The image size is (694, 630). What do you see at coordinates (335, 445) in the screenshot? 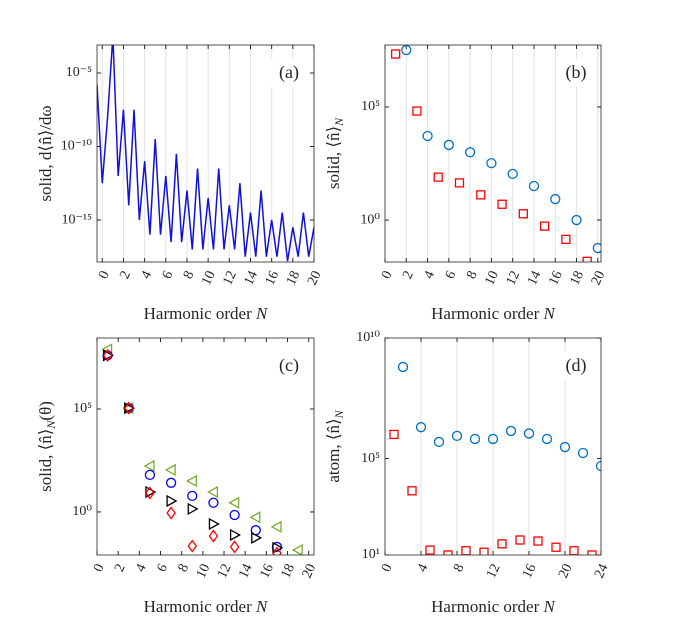
I see `y-axis-label: atom, ⟨n̂⟩N` at bounding box center [335, 445].